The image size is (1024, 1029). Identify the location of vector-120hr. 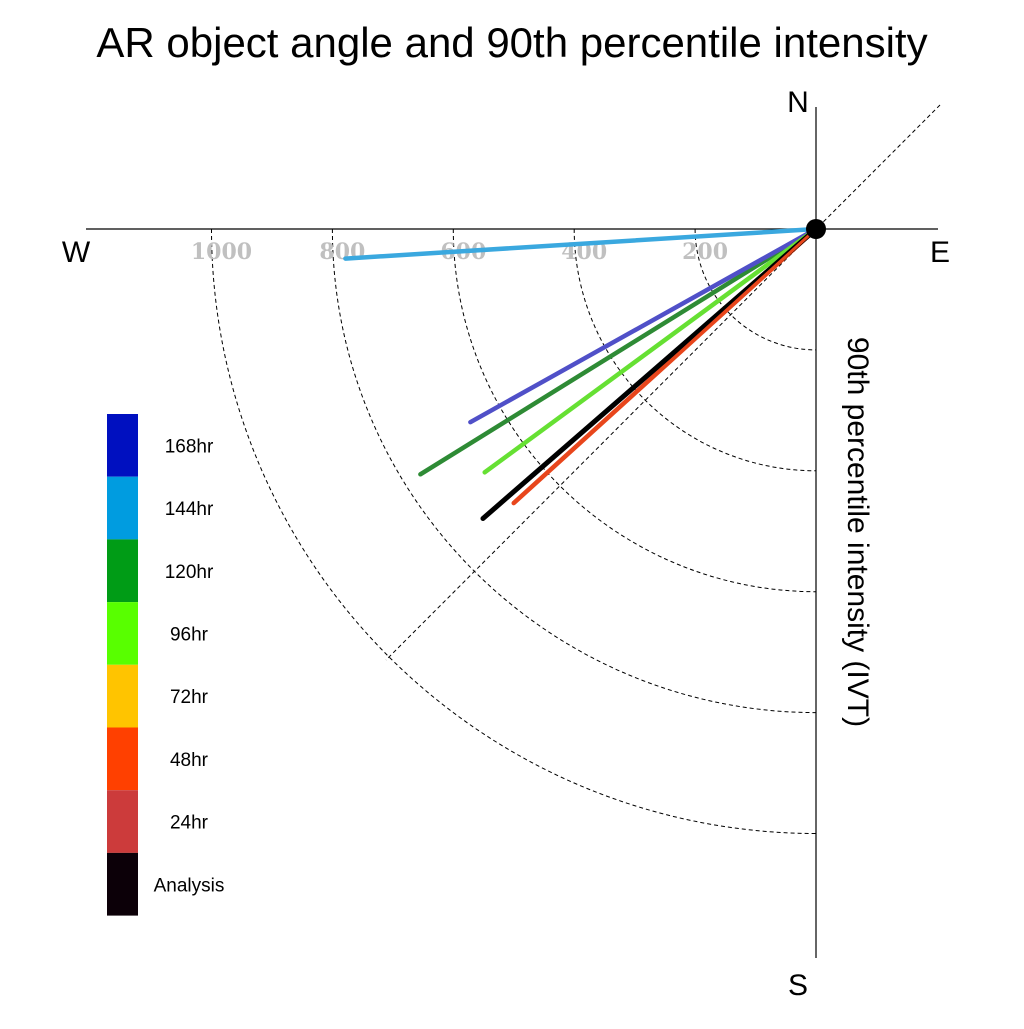
(618, 351).